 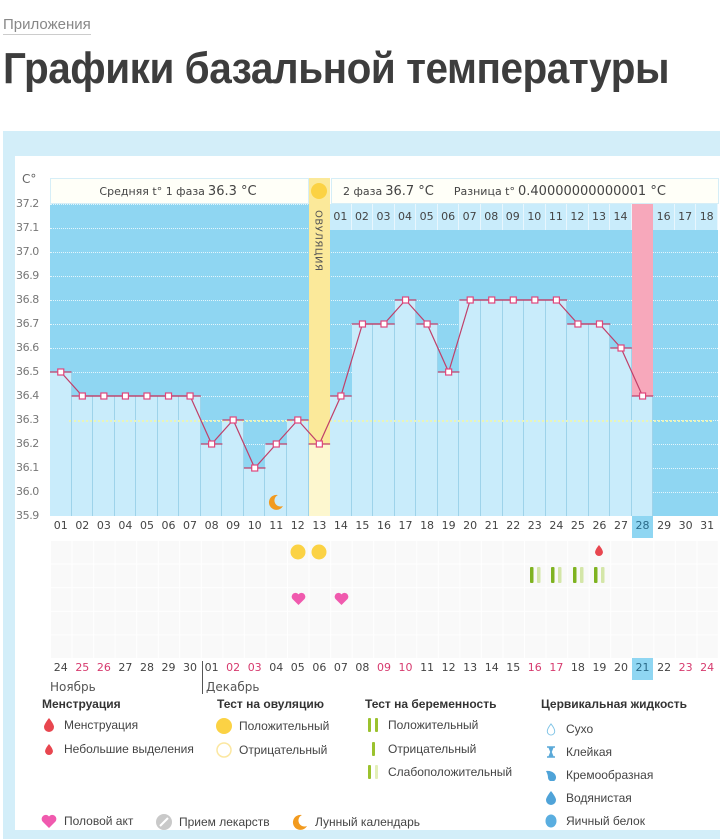 What do you see at coordinates (373, 772) in the screenshot?
I see `faint-bar-icon` at bounding box center [373, 772].